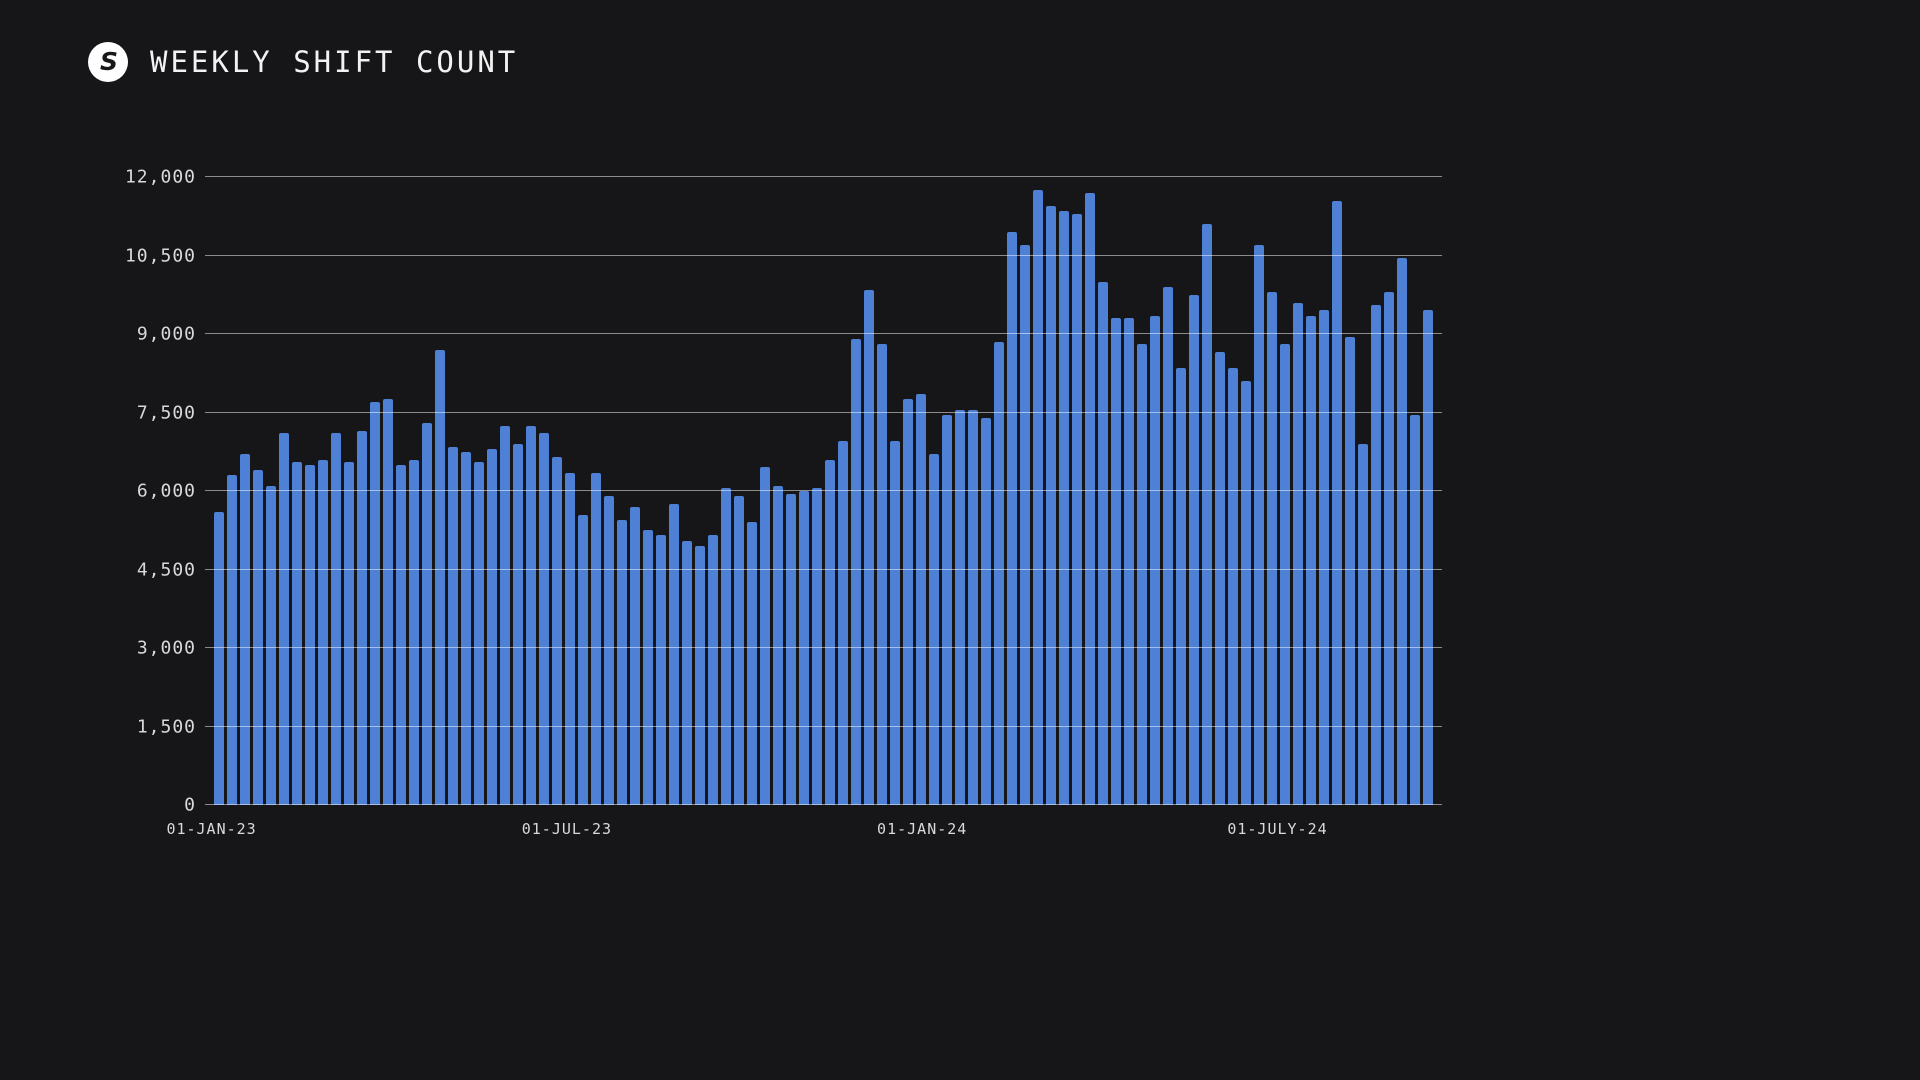 The width and height of the screenshot is (1920, 1080). I want to click on y-tick-label: 1,500, so click(166, 726).